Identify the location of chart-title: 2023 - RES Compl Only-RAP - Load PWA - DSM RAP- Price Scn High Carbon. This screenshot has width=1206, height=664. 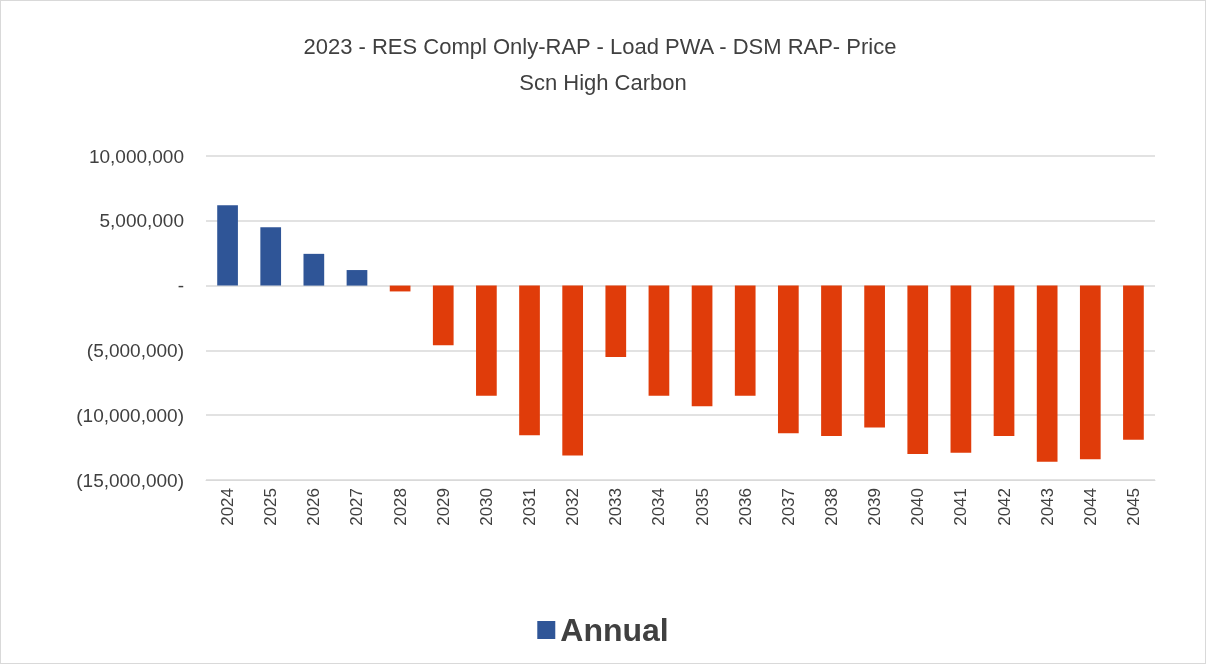
(603, 64).